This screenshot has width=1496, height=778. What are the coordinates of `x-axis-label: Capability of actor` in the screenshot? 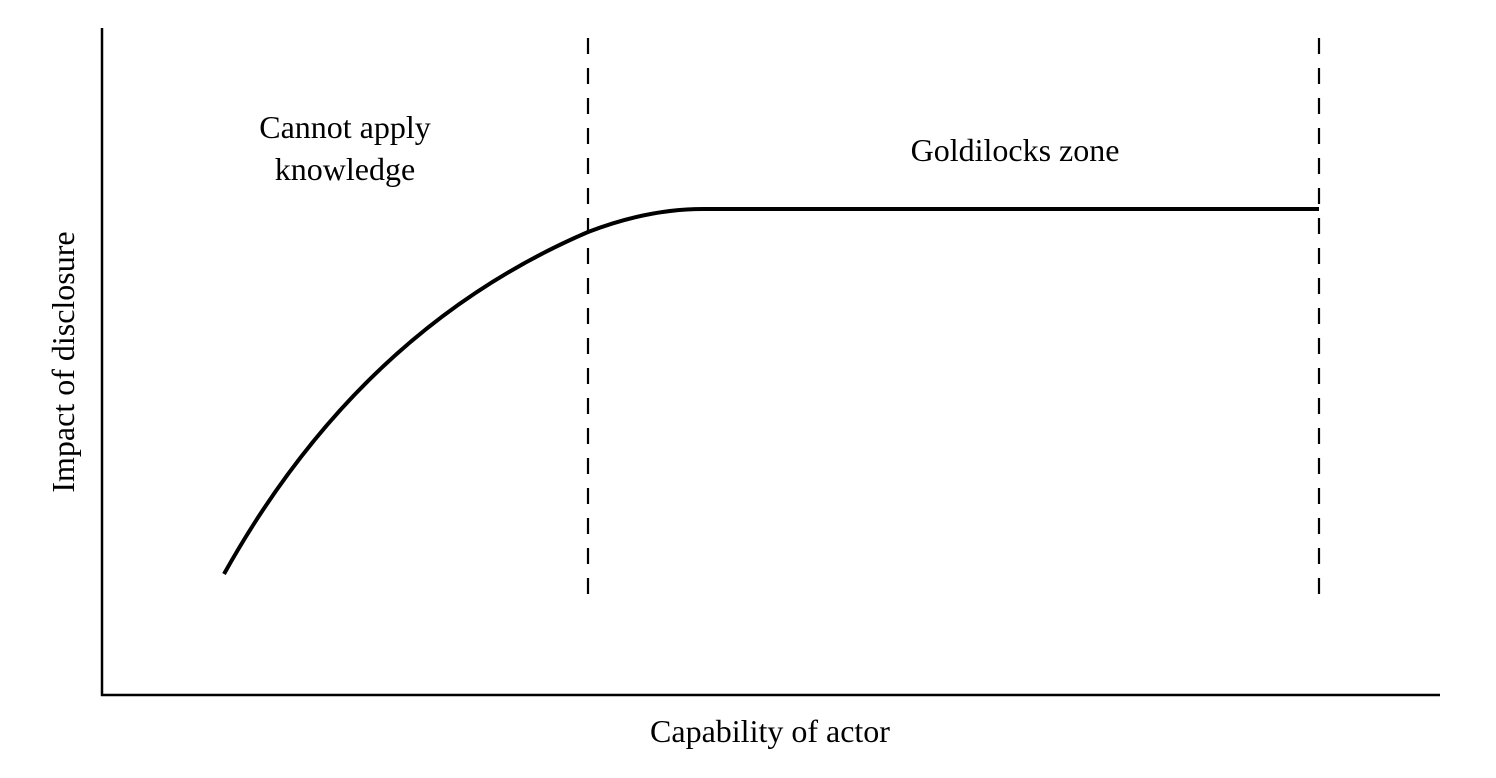 It's located at (770, 731).